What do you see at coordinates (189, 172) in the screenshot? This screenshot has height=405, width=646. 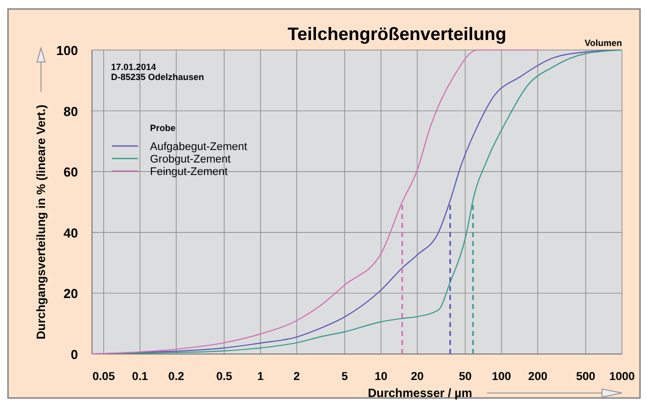 I see `legend-label: Feingut-Zement` at bounding box center [189, 172].